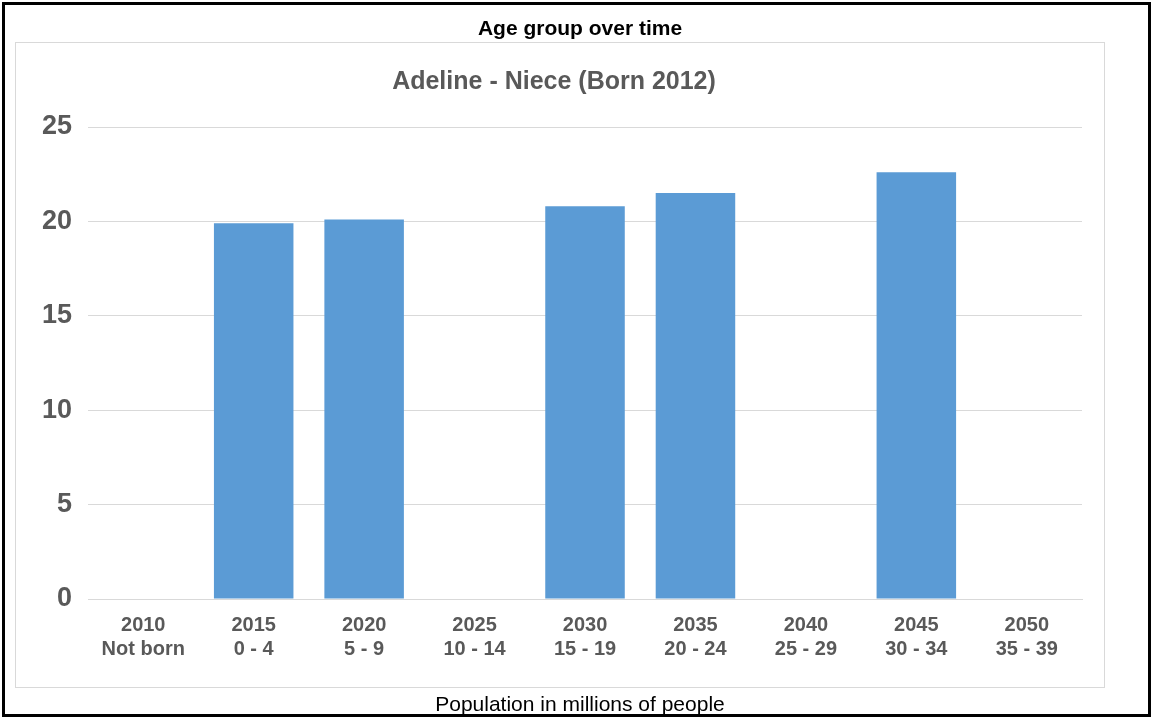  What do you see at coordinates (554, 79) in the screenshot?
I see `chart-subtitle: Adeline - Niece (Born 2012)` at bounding box center [554, 79].